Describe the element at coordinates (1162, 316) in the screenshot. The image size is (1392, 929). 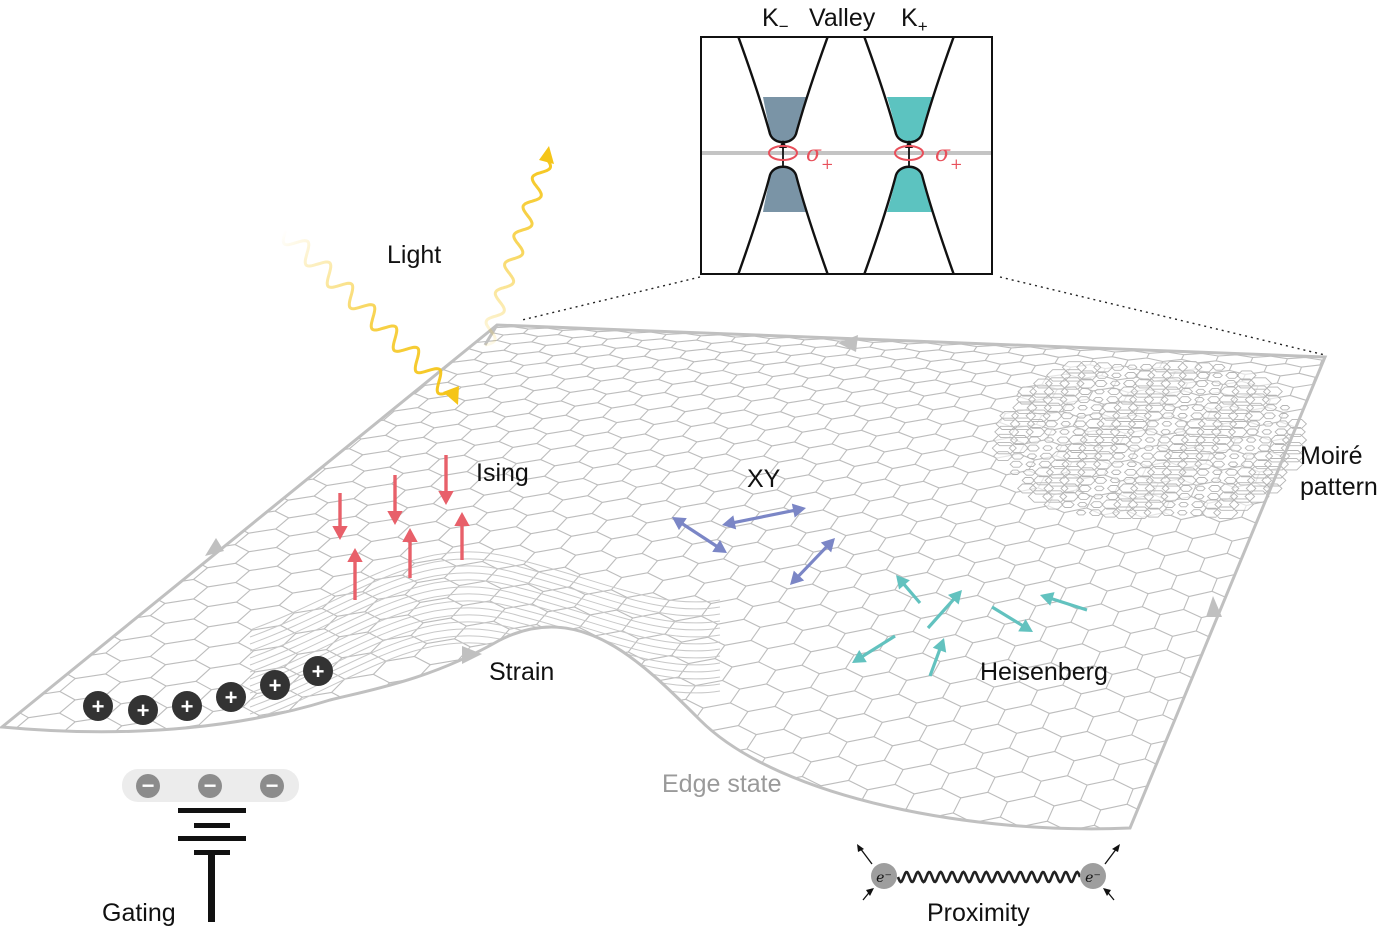
I see `guide-line-right` at that location.